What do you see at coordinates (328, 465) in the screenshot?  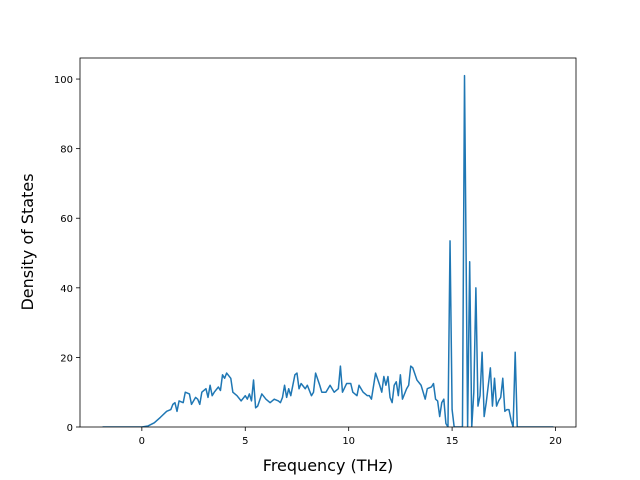 I see `x-axis-label: Frequency (THz)` at bounding box center [328, 465].